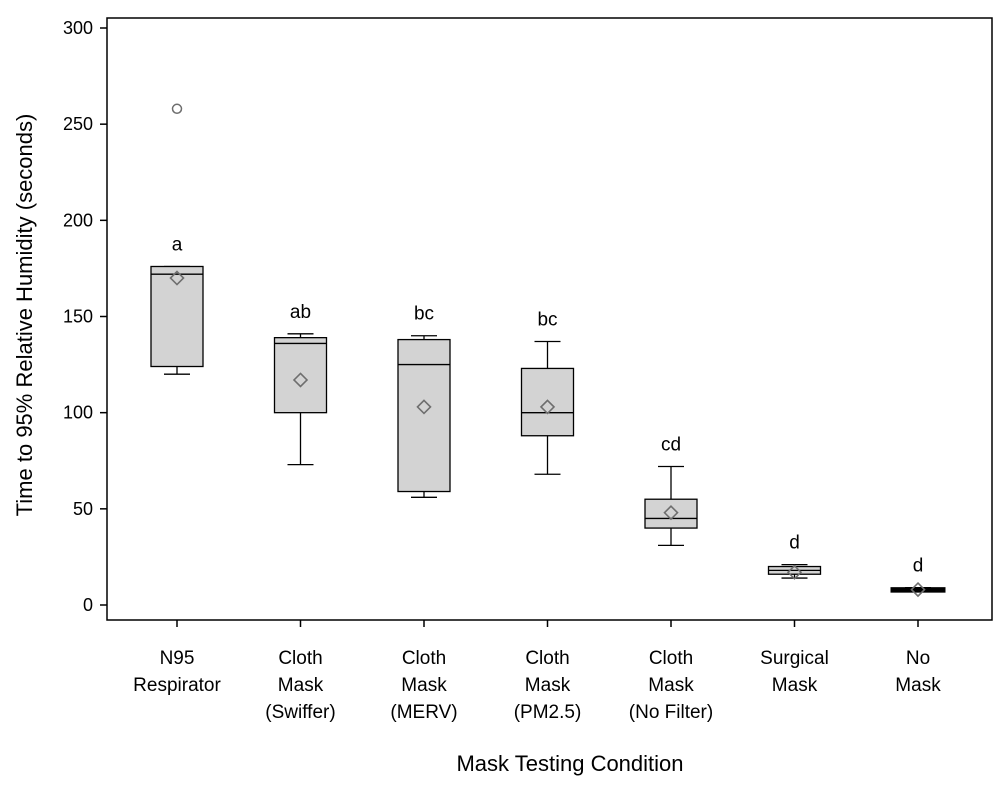 The image size is (1000, 791). Describe the element at coordinates (671, 712) in the screenshot. I see `x-category-label-line: (No Filter)` at that location.